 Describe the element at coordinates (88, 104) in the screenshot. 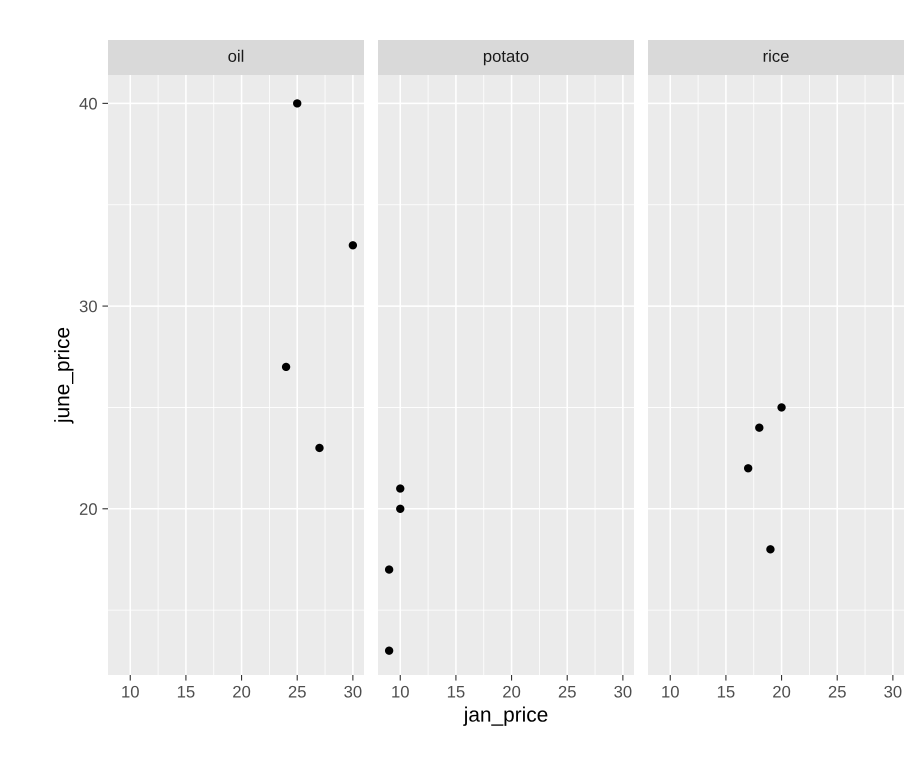

I see `y-tick-label: 40` at that location.